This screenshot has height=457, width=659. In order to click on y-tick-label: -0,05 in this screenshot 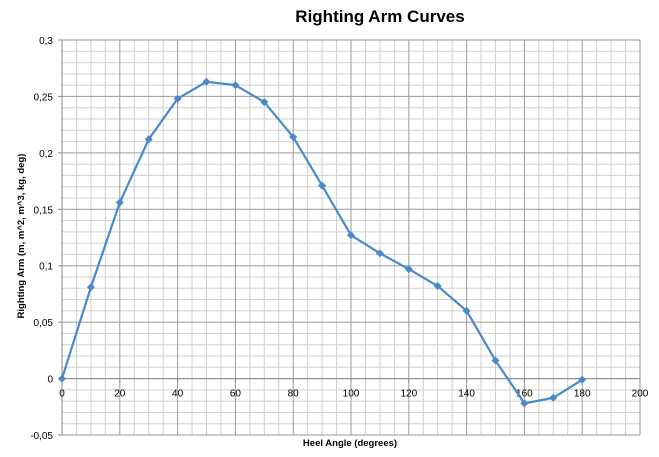, I will do `click(41, 436)`.